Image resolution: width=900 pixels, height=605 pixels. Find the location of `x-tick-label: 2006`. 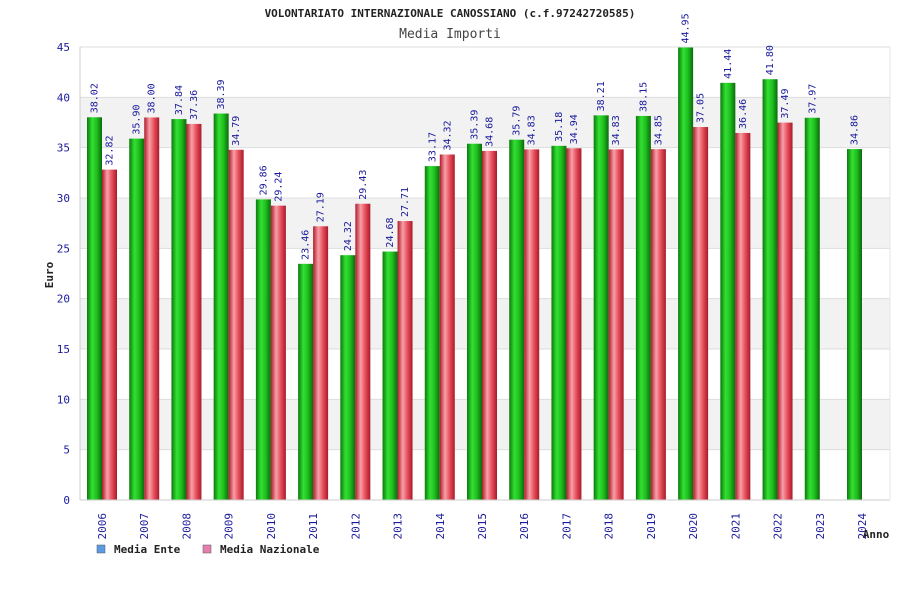

x-tick-label: 2006 is located at coordinates (102, 526).